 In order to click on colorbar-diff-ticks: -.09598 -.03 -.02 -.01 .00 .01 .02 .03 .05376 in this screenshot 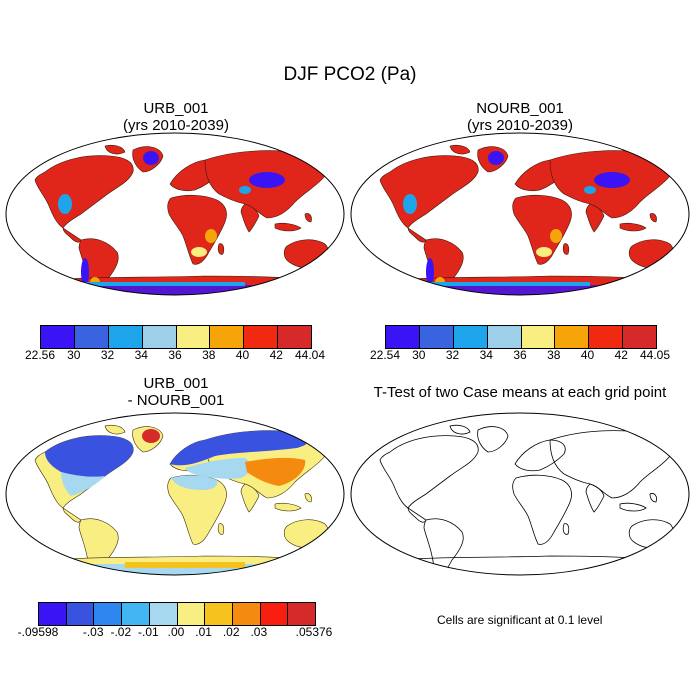, I will do `click(175, 633)`.